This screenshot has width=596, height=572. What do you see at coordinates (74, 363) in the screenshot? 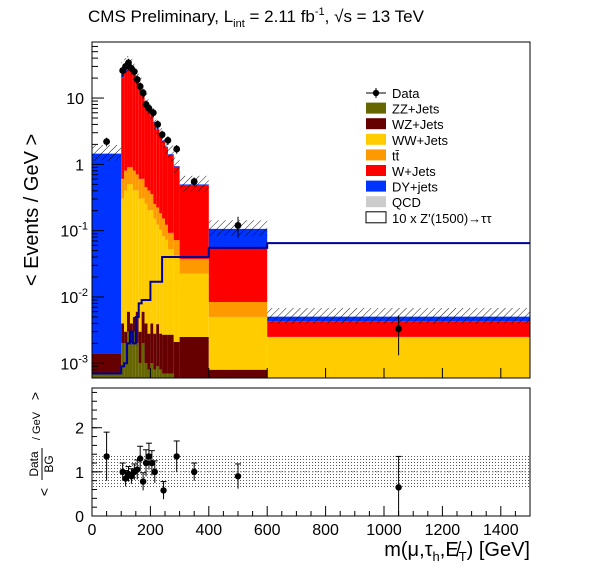
I see `y-tick-label-4: 10-3` at bounding box center [74, 363].